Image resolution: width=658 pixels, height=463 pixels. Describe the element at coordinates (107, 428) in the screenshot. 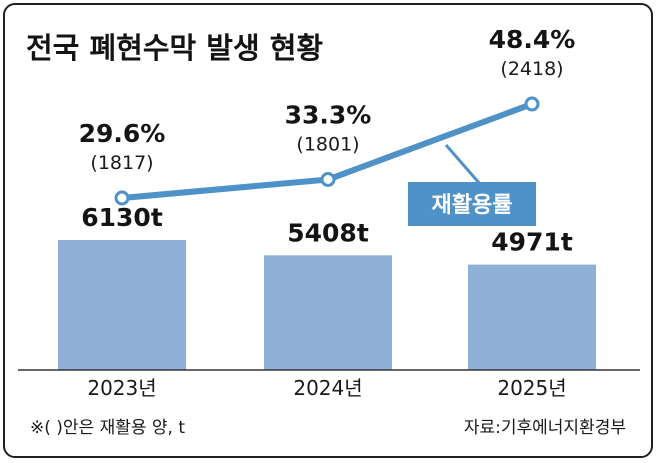

I see `footnote: ※( )안은 재활용 양, t` at that location.